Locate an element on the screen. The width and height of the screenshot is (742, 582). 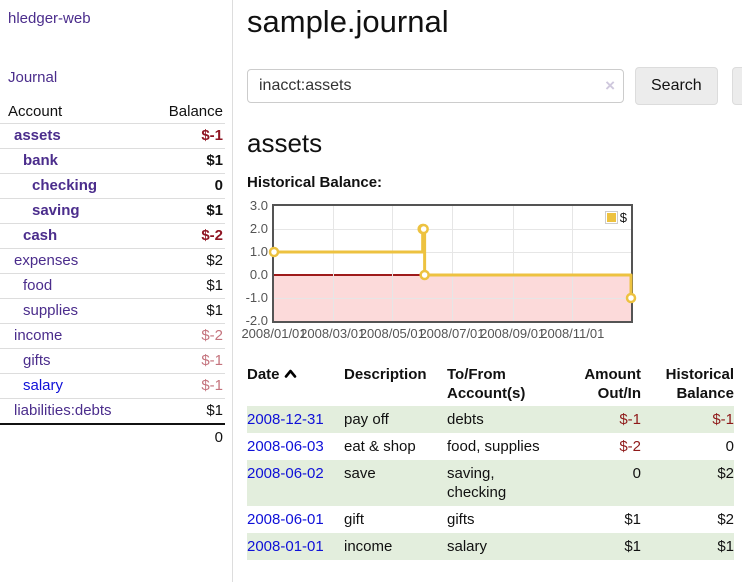
register-cell-amount: 0 is located at coordinates (636, 474).